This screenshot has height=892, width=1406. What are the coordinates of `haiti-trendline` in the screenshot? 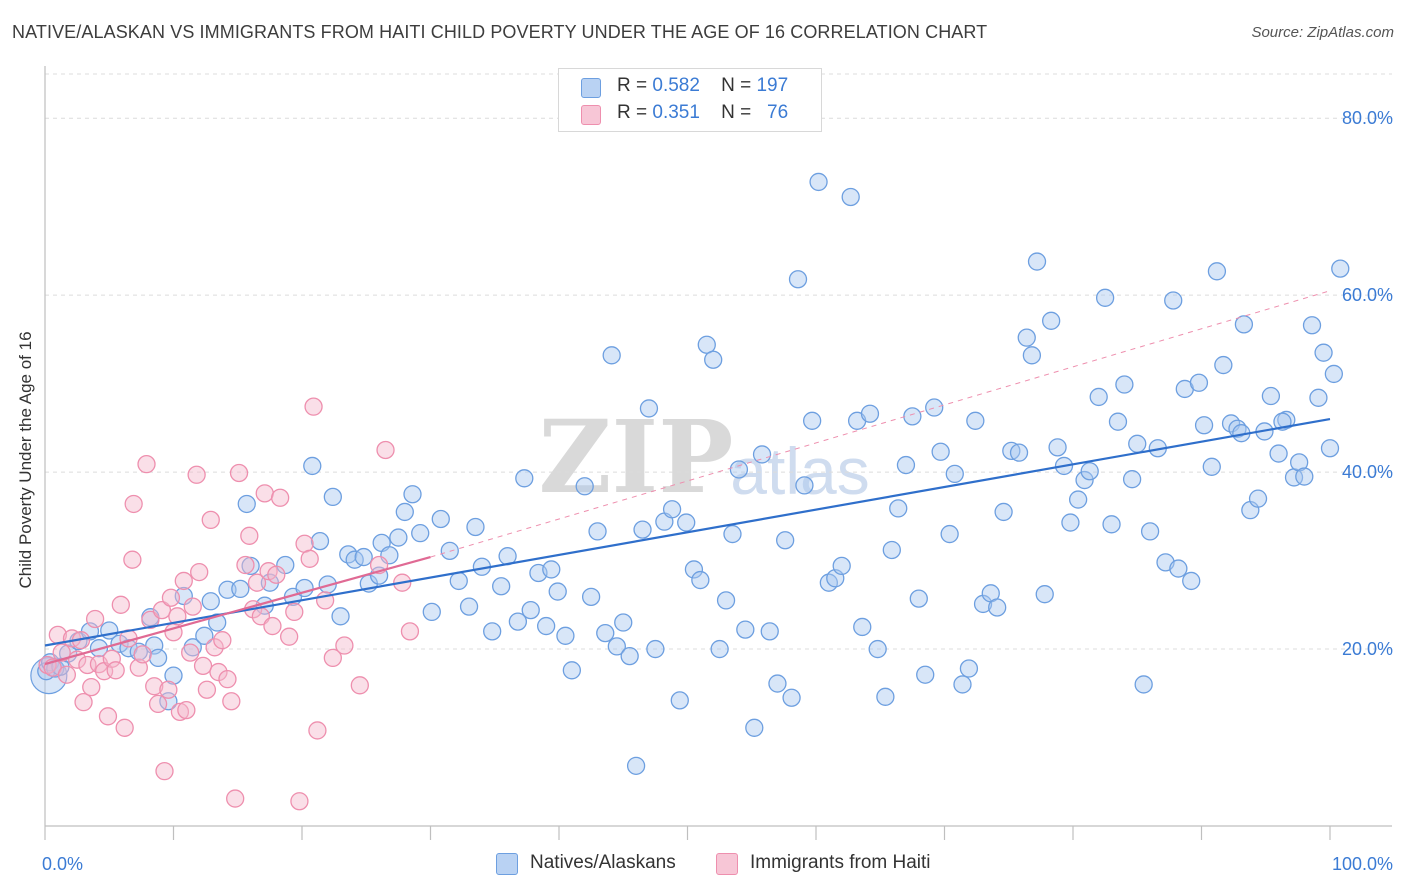 It's located at (237, 610).